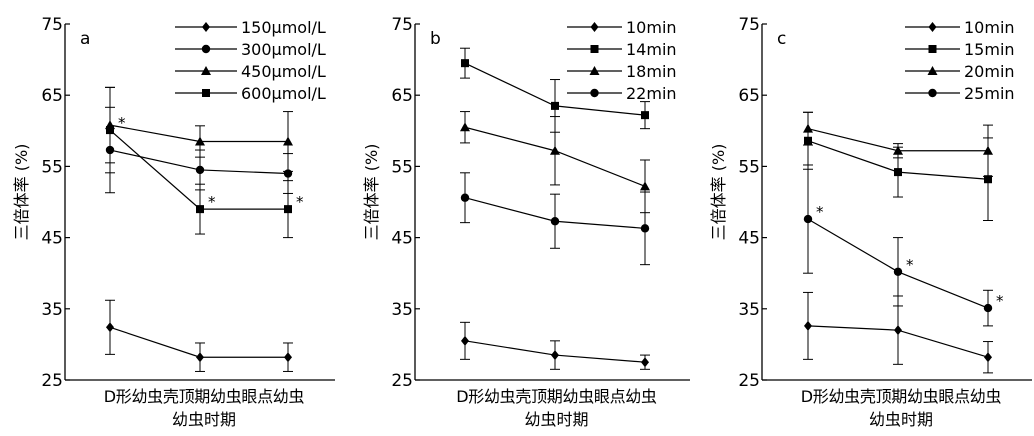 Image resolution: width=1034 pixels, height=436 pixels. I want to click on legend-label: 150μmol/L, so click(283, 27).